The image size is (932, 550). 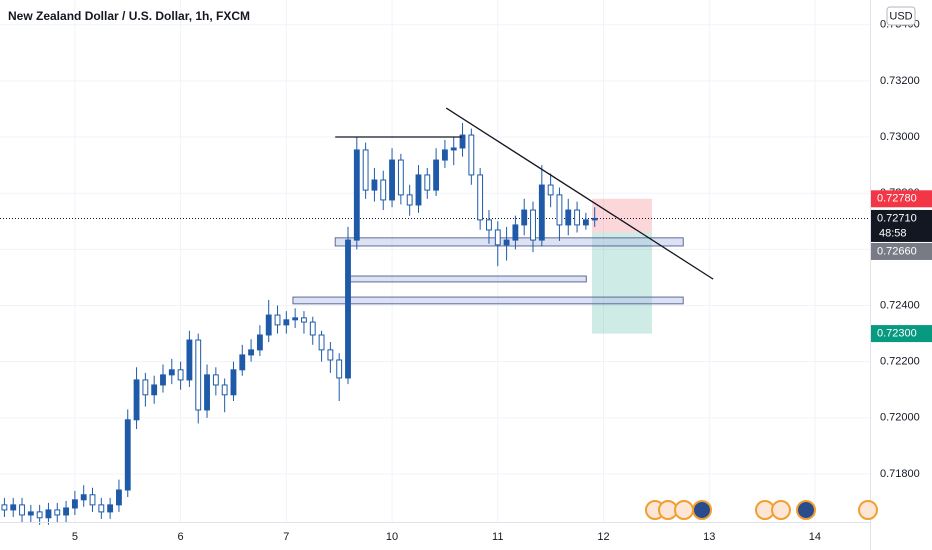 What do you see at coordinates (897, 199) in the screenshot?
I see `price-label: 0.72780` at bounding box center [897, 199].